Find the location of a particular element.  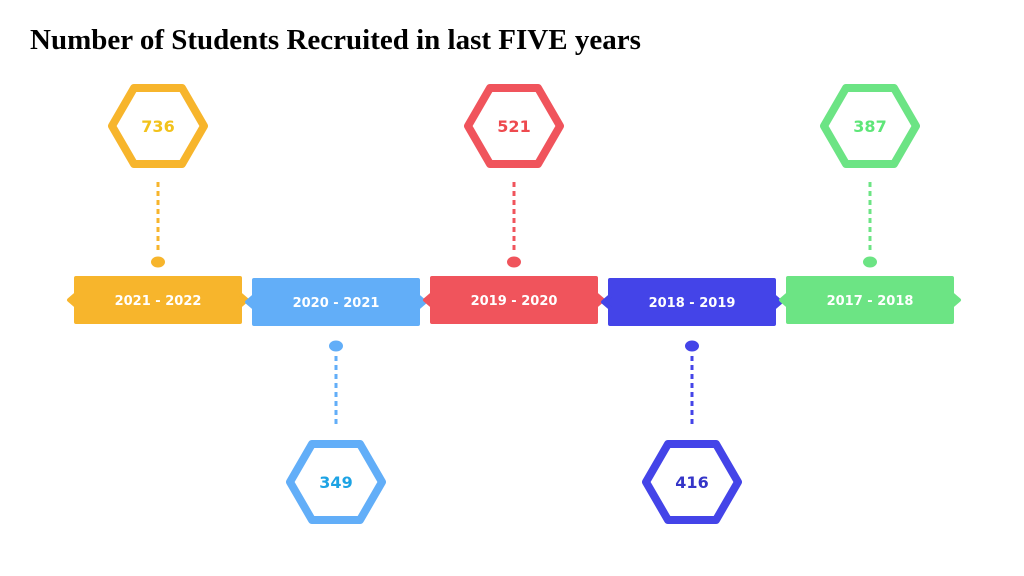

student-count: 521 is located at coordinates (513, 126).